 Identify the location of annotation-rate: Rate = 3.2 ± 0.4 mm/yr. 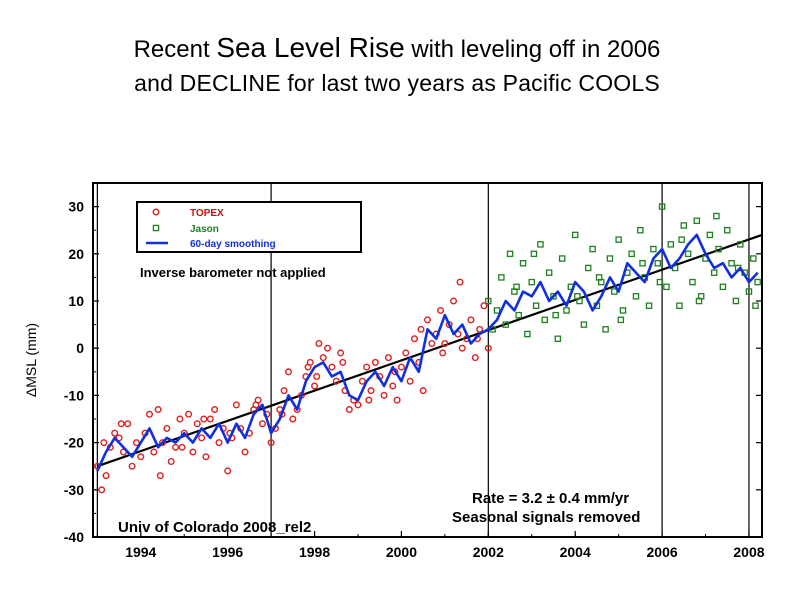
(550, 498).